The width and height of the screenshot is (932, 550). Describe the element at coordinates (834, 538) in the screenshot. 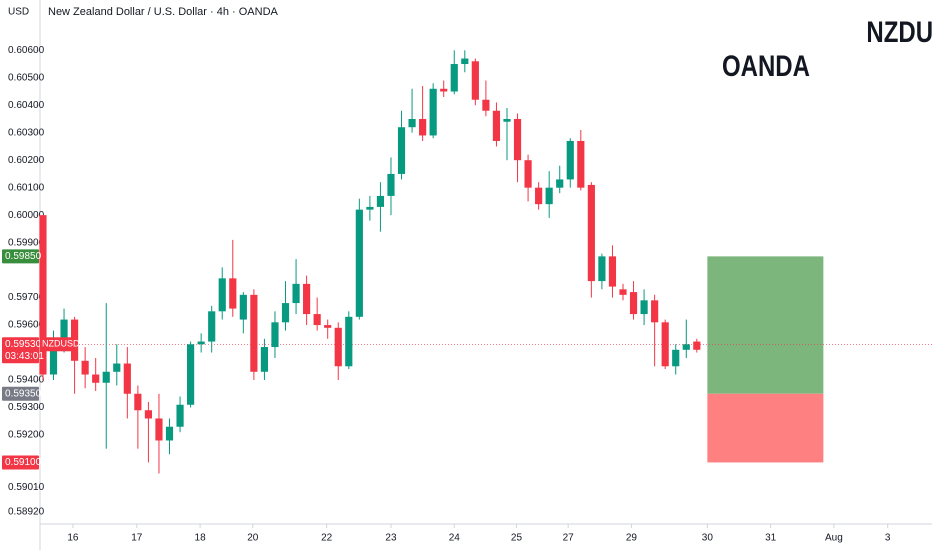

I see `x-tick-label: Aug` at that location.